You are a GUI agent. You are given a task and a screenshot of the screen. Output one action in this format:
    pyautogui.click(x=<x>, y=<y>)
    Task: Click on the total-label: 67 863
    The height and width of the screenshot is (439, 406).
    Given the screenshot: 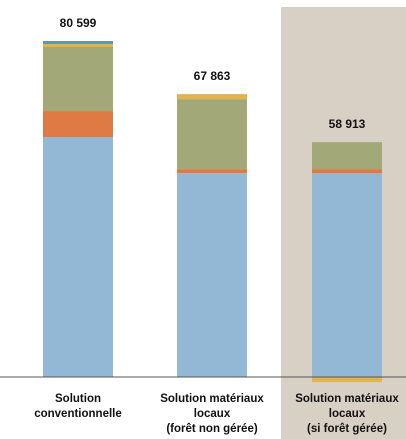 What is the action you would take?
    pyautogui.click(x=212, y=76)
    